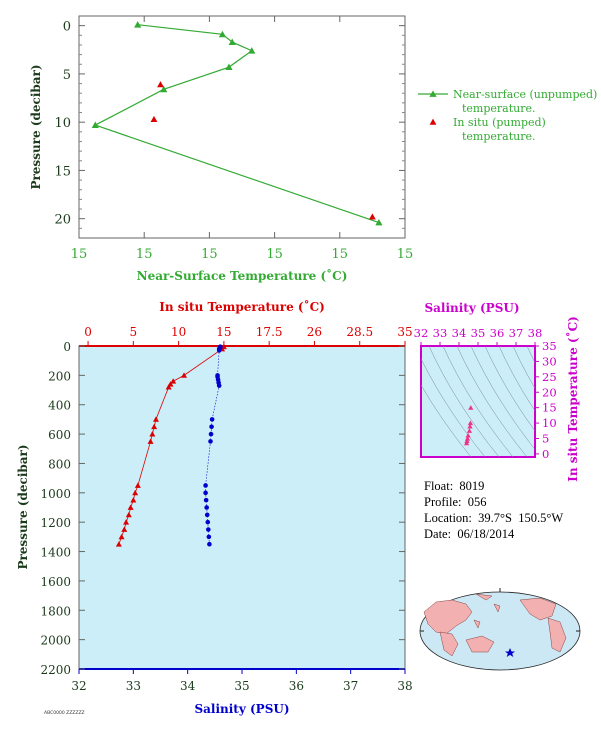 The image size is (601, 732). I want to click on x-axis-label: Near-Surface Temperature (˚C), so click(242, 275).